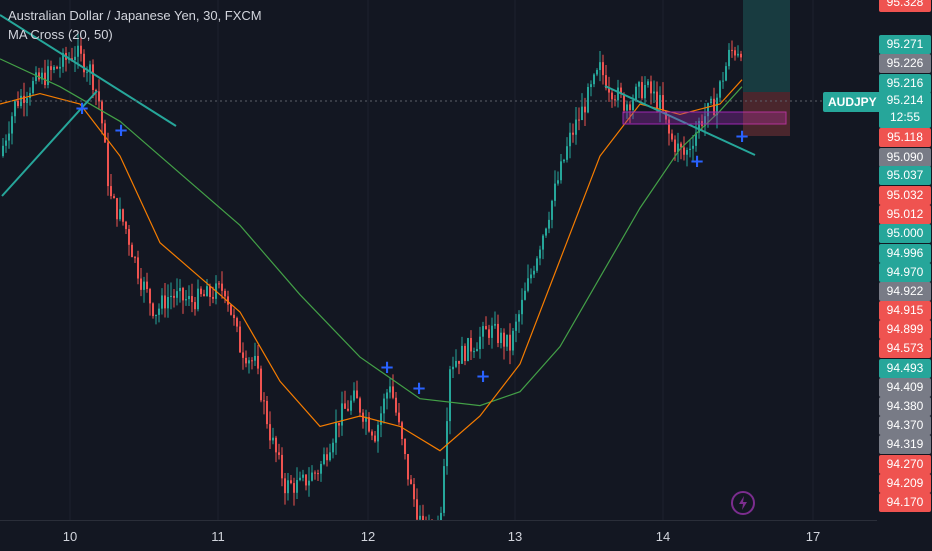 The image size is (932, 551). I want to click on indicator-title: MA Cross (20, 50), so click(60, 34).